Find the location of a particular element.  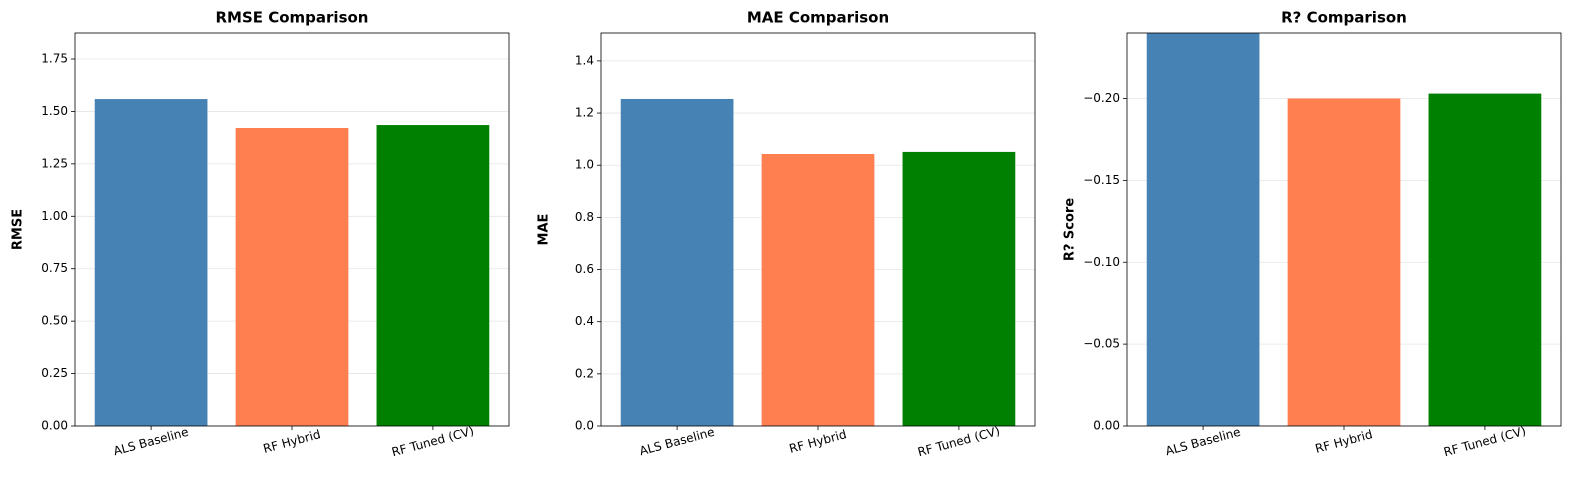

y-tick-label: 1.50 is located at coordinates (54, 111).